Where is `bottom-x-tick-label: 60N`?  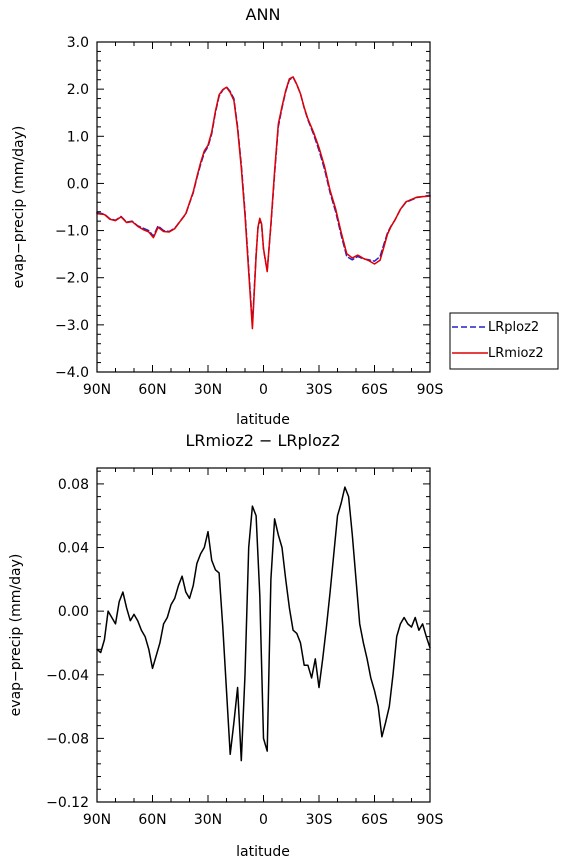
bottom-x-tick-label: 60N is located at coordinates (152, 820).